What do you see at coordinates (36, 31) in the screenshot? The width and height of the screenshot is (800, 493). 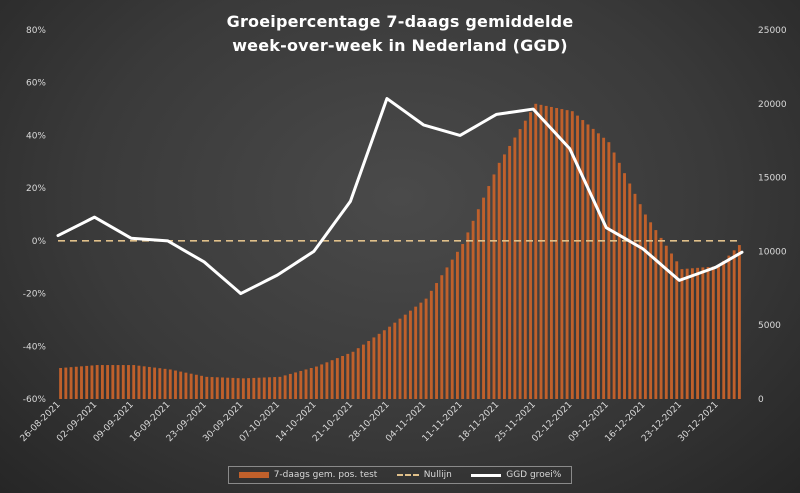 I see `left-axis-tick-label: 80%` at bounding box center [36, 31].